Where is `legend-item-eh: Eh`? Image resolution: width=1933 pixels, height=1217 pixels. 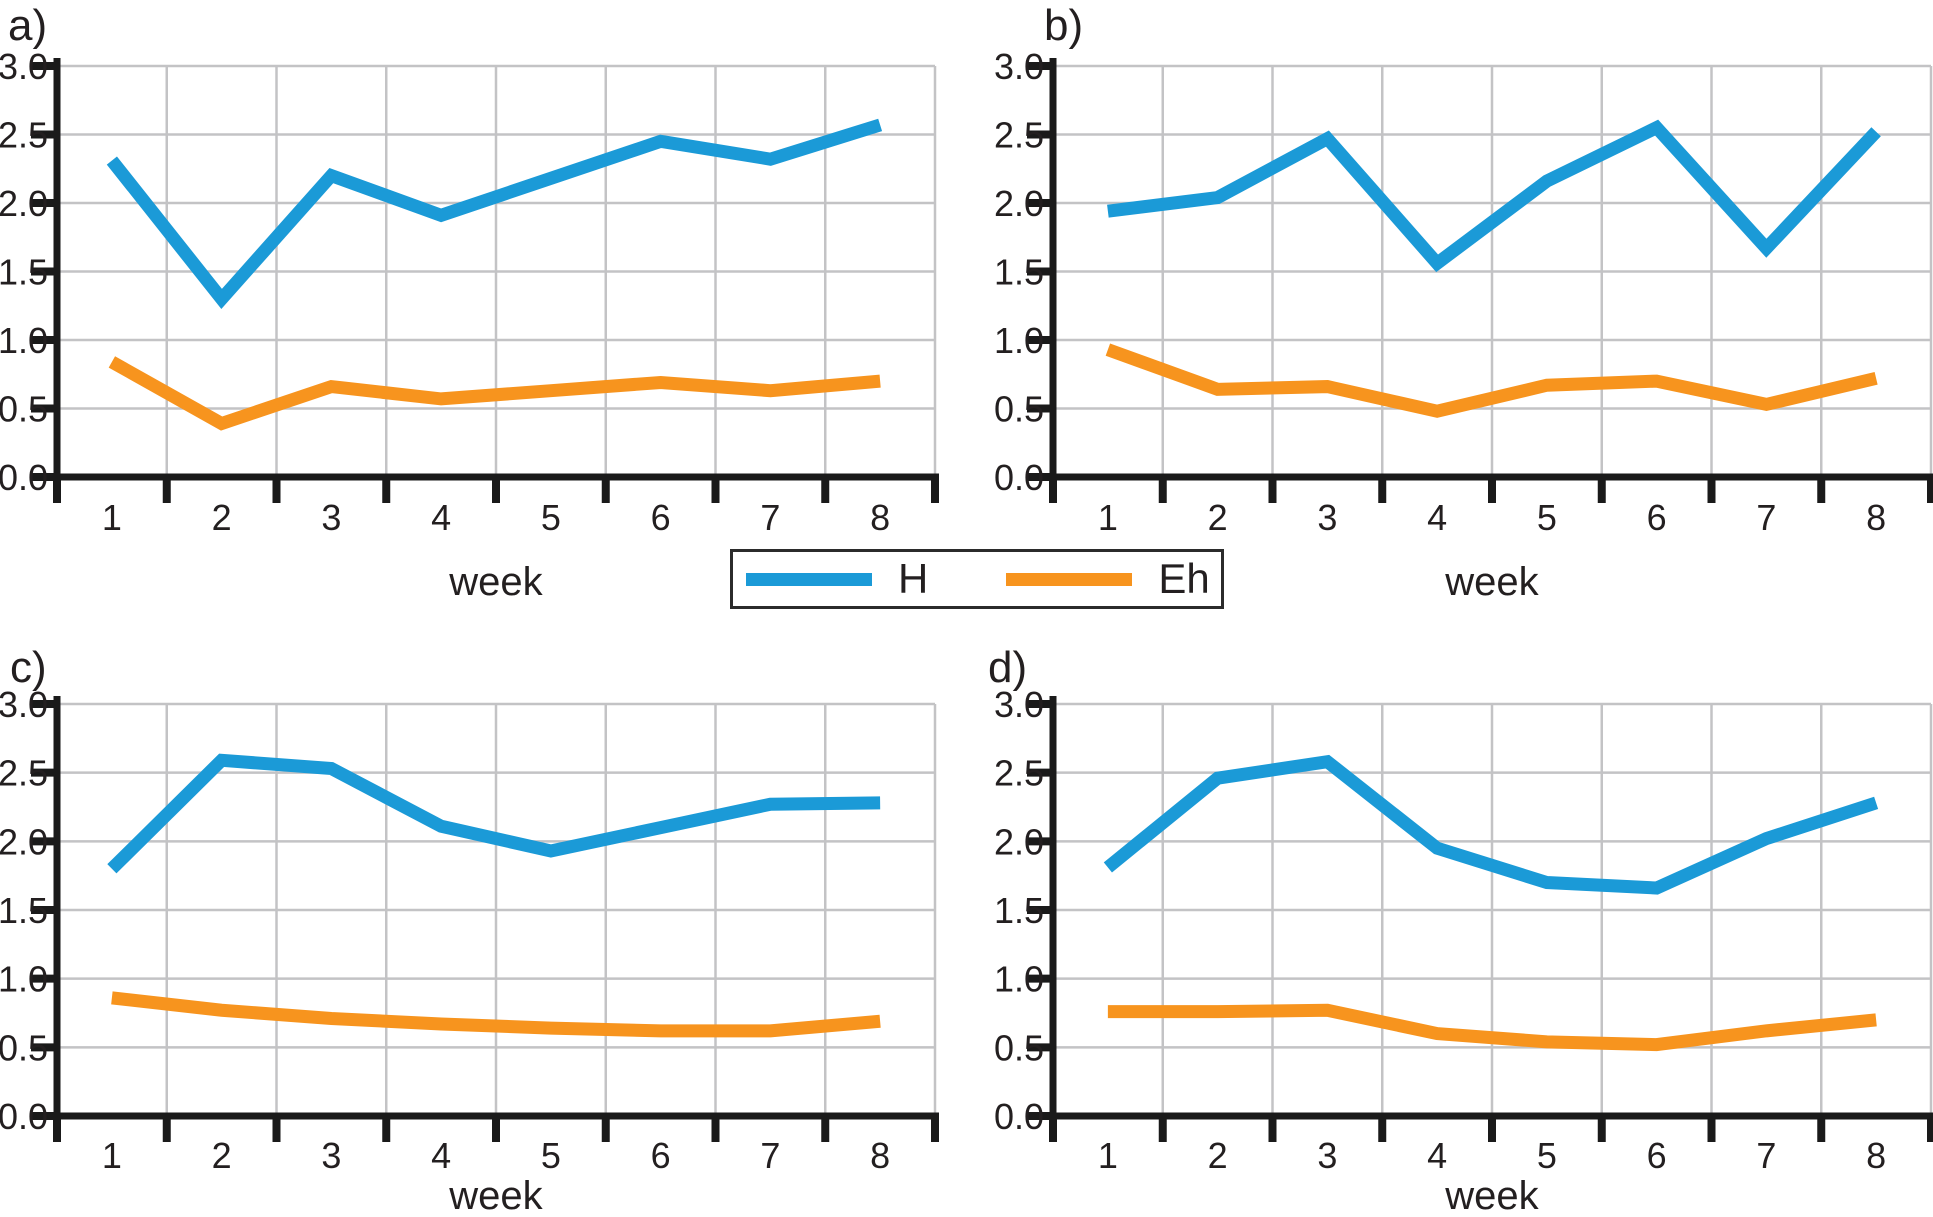 legend-item-eh: Eh is located at coordinates (1108, 578).